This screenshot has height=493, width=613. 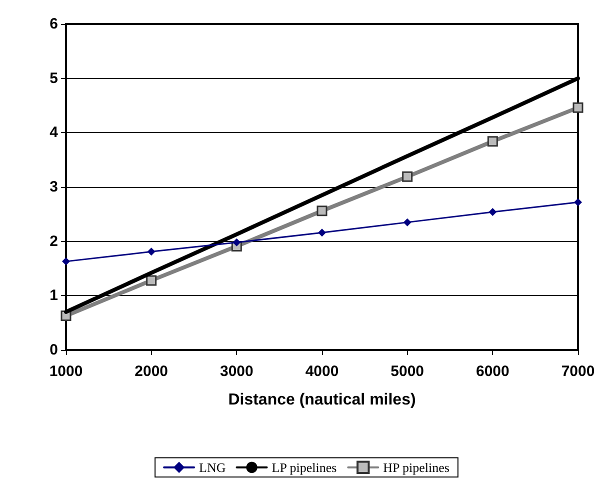 I want to click on y-tick-label: 4, so click(x=54, y=133).